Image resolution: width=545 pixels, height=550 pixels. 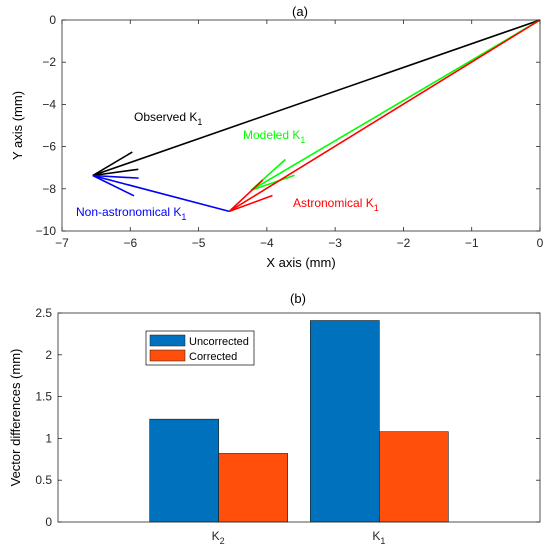 What do you see at coordinates (43, 313) in the screenshot?
I see `y-tick-label: 2.5` at bounding box center [43, 313].